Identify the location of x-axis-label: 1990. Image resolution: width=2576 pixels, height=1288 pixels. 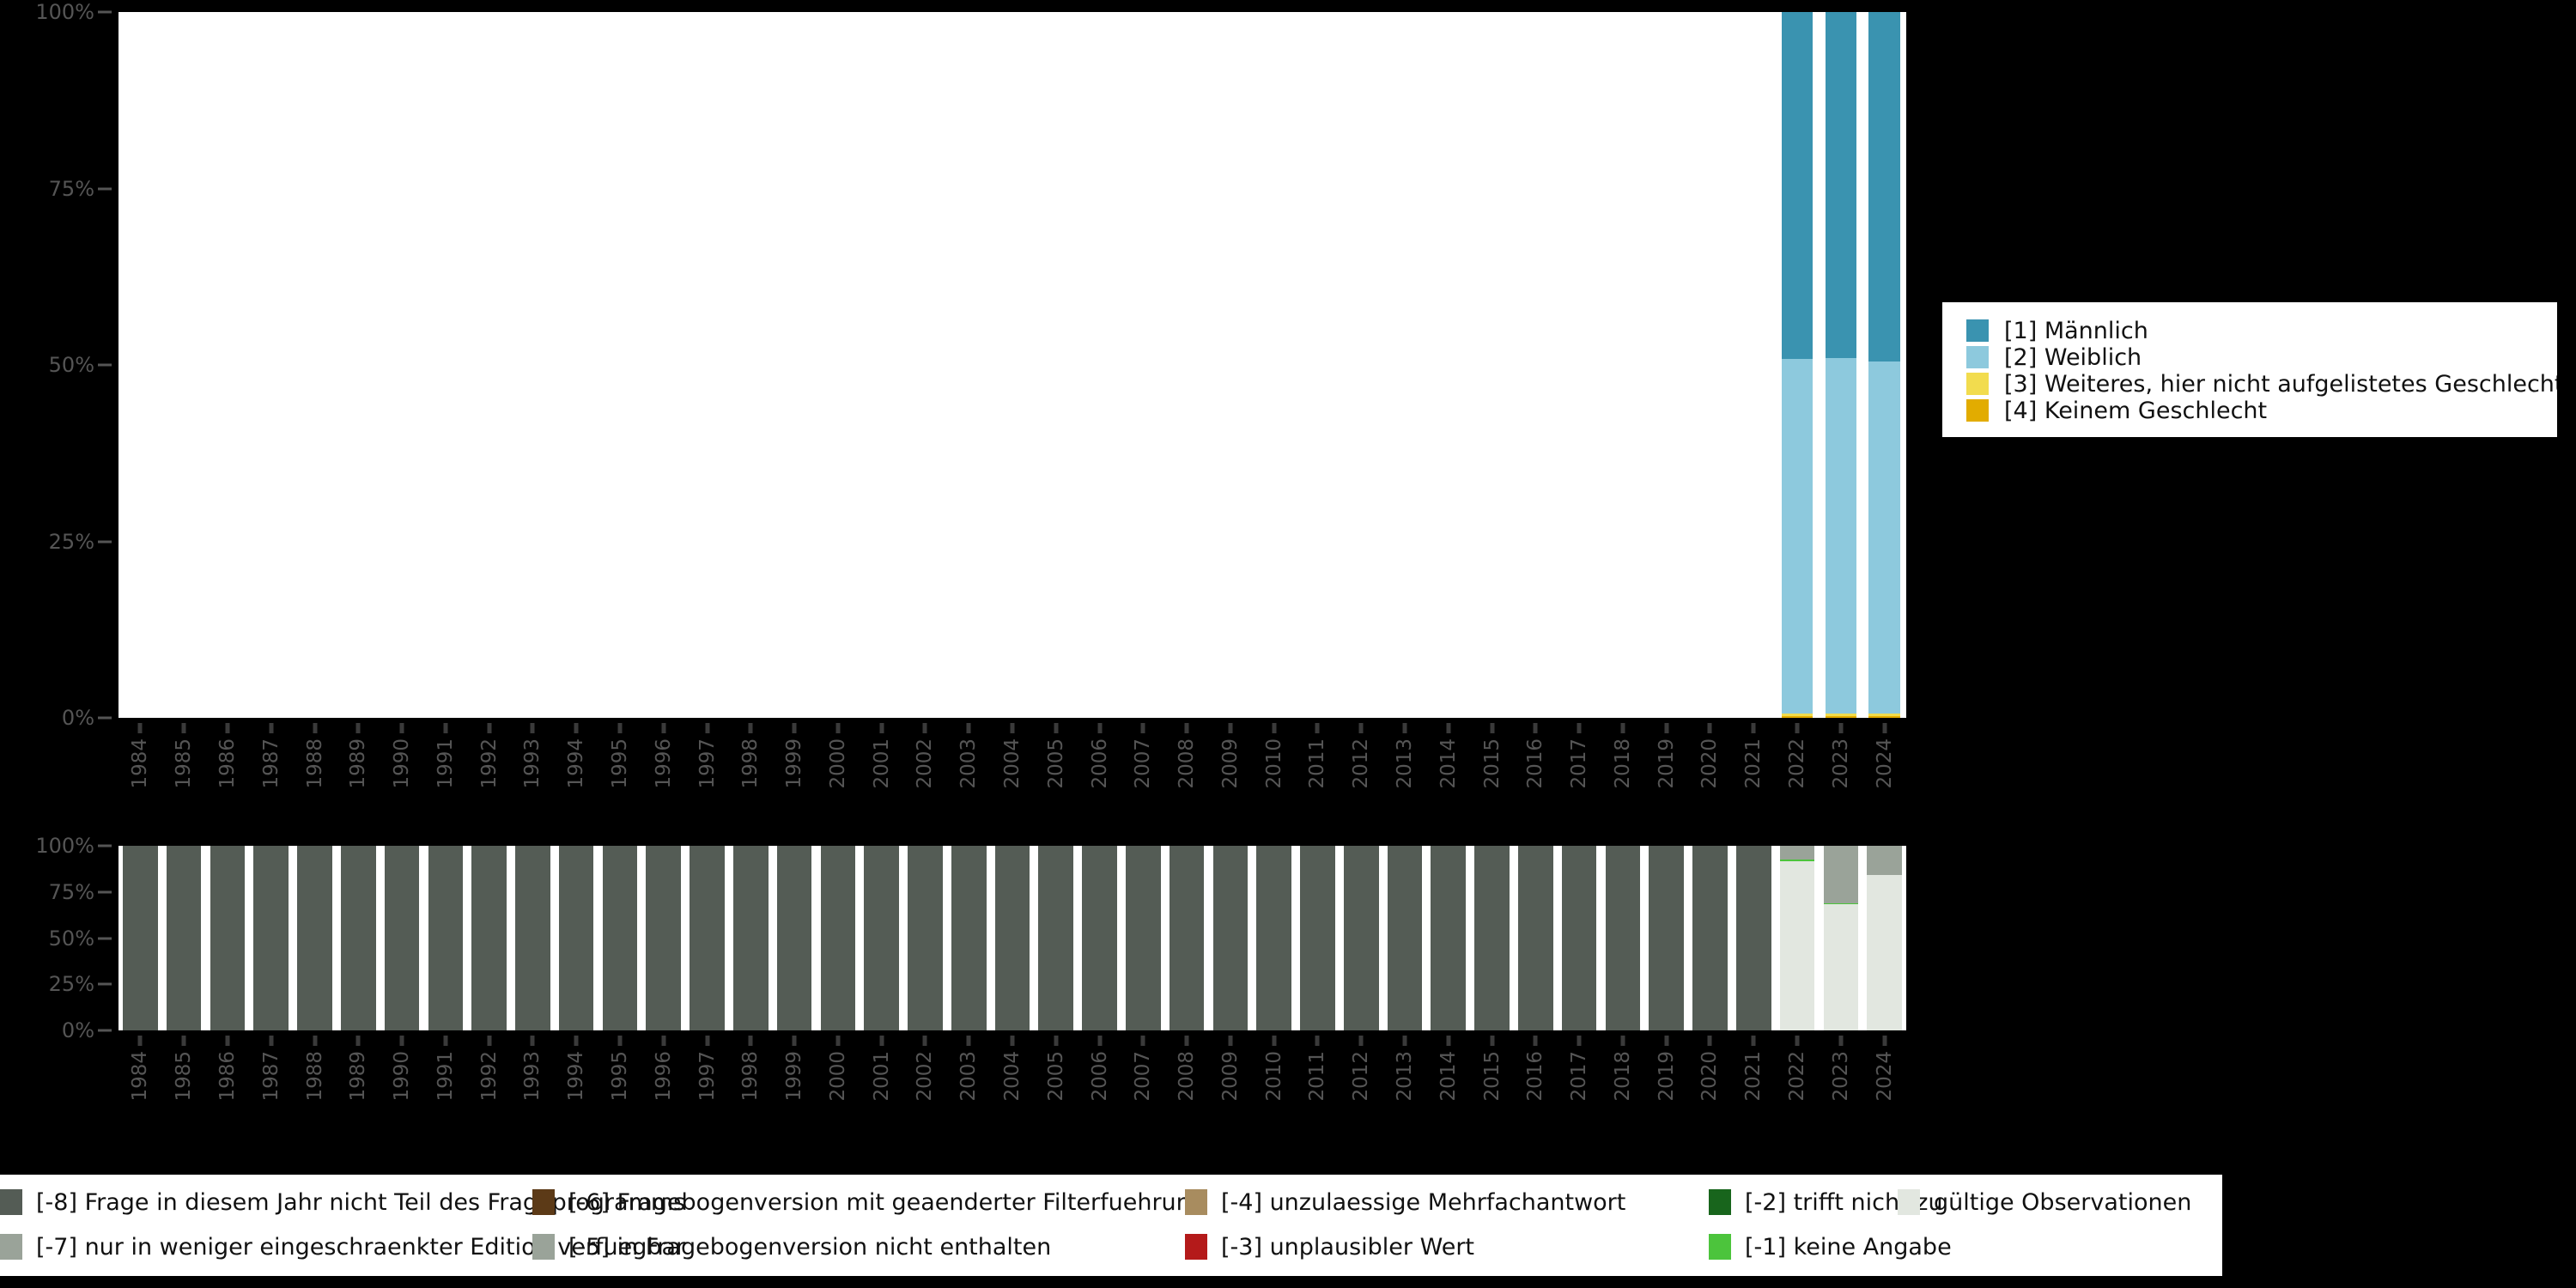
(402, 764).